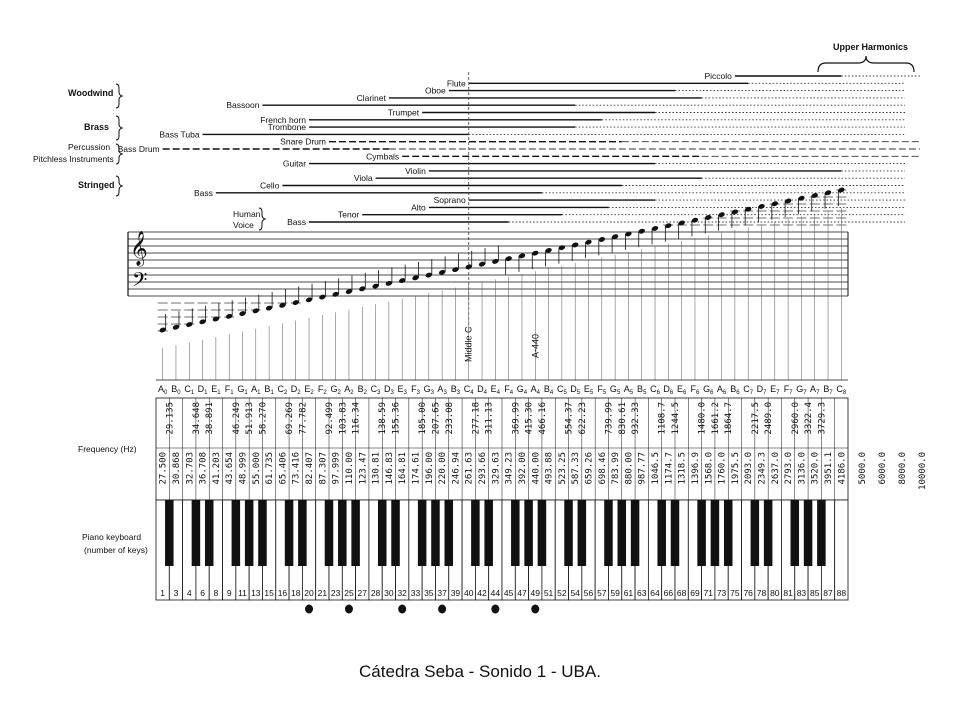 Image resolution: width=960 pixels, height=720 pixels. What do you see at coordinates (496, 593) in the screenshot?
I see `key-number: 44` at bounding box center [496, 593].